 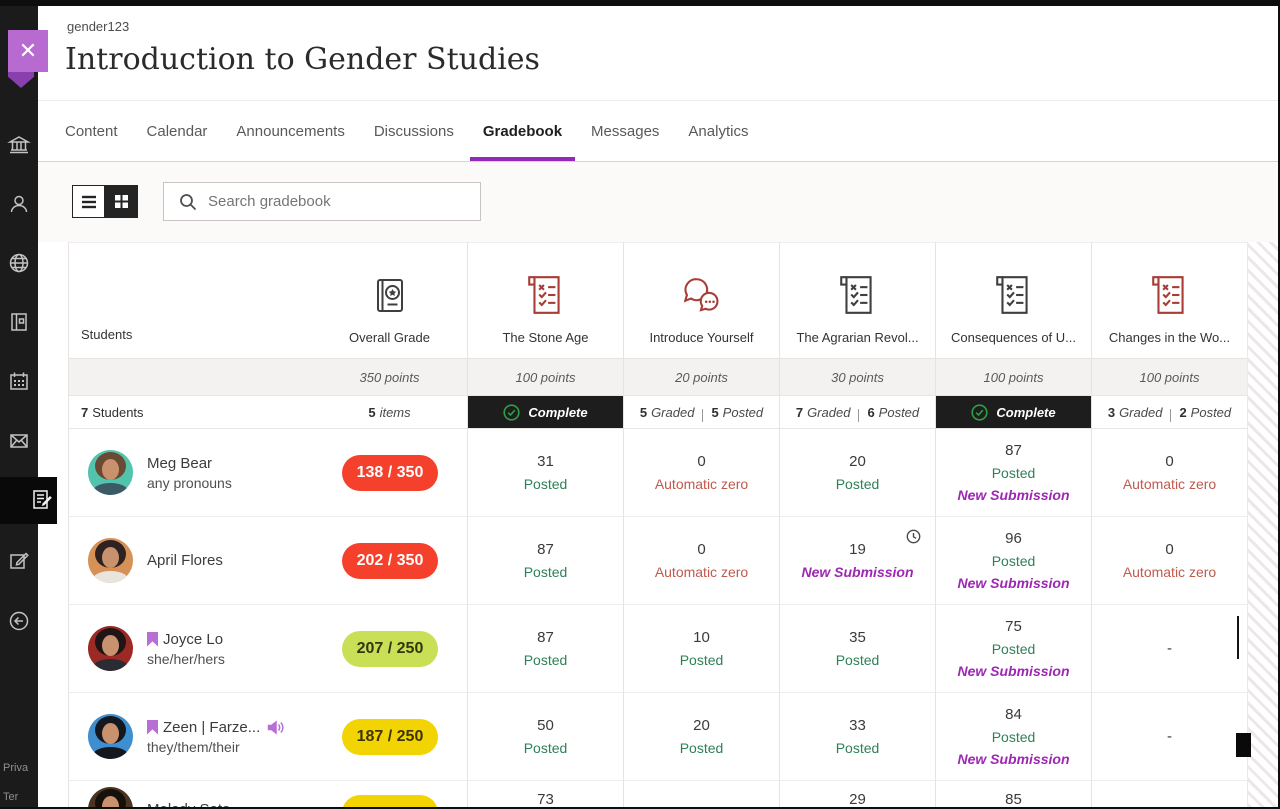 I want to click on gradebook-sidebar-active, so click(x=28, y=500).